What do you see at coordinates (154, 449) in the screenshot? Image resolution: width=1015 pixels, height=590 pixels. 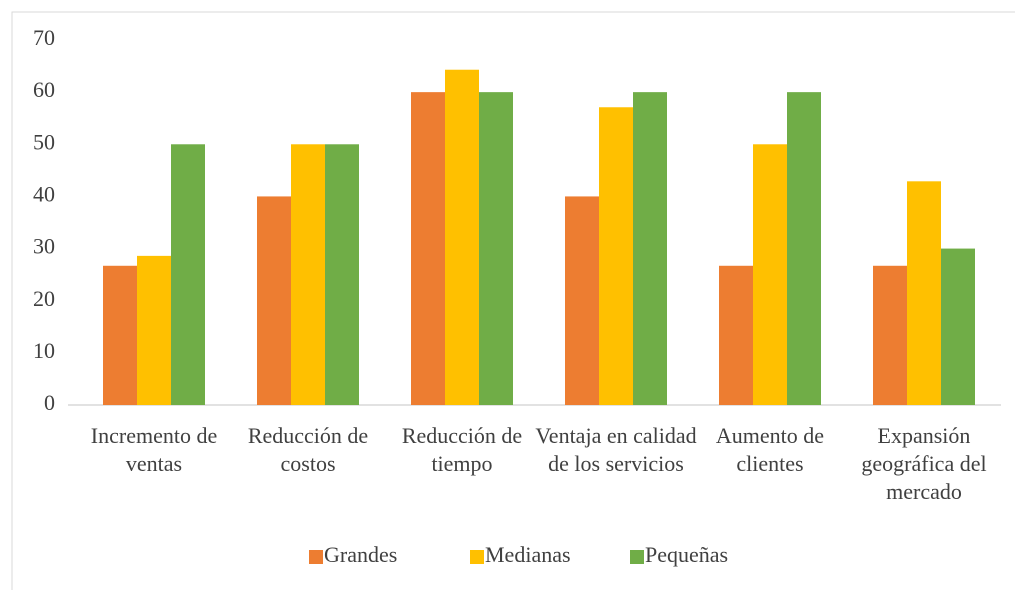 I see `x-tick-label: Incremento de ventas` at bounding box center [154, 449].